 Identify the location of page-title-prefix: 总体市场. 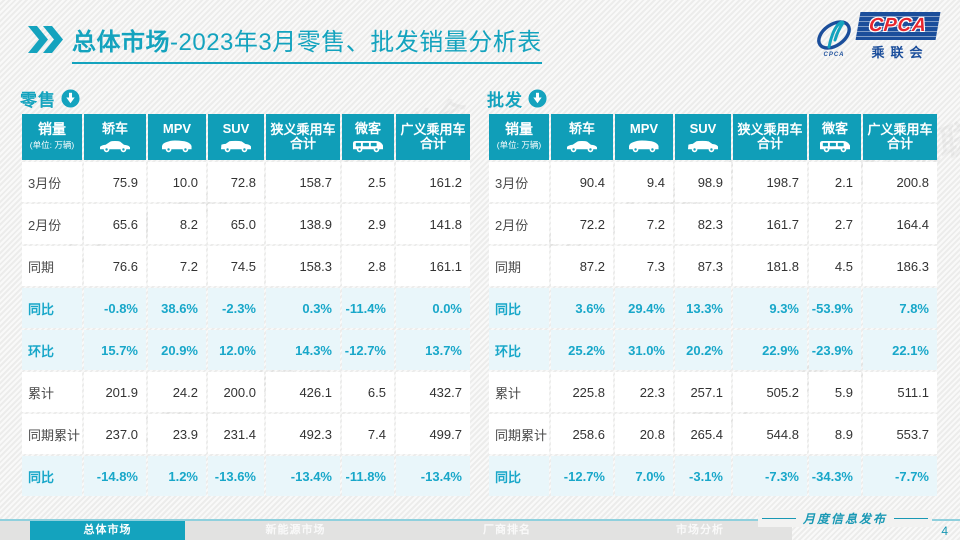
(121, 42).